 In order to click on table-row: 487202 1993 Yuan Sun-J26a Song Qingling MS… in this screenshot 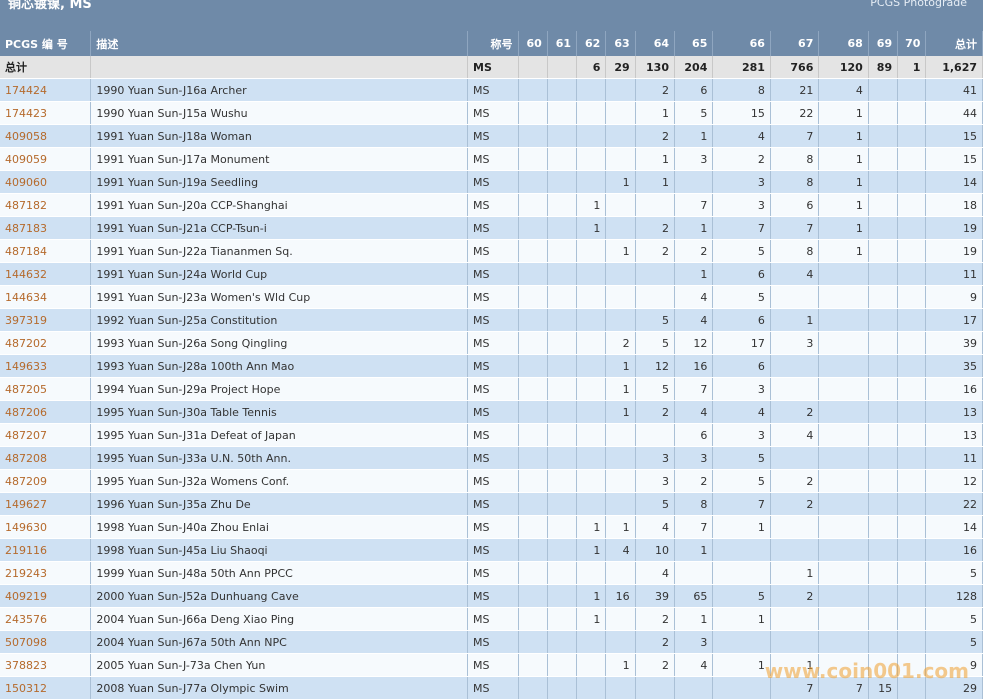, I will do `click(491, 343)`.